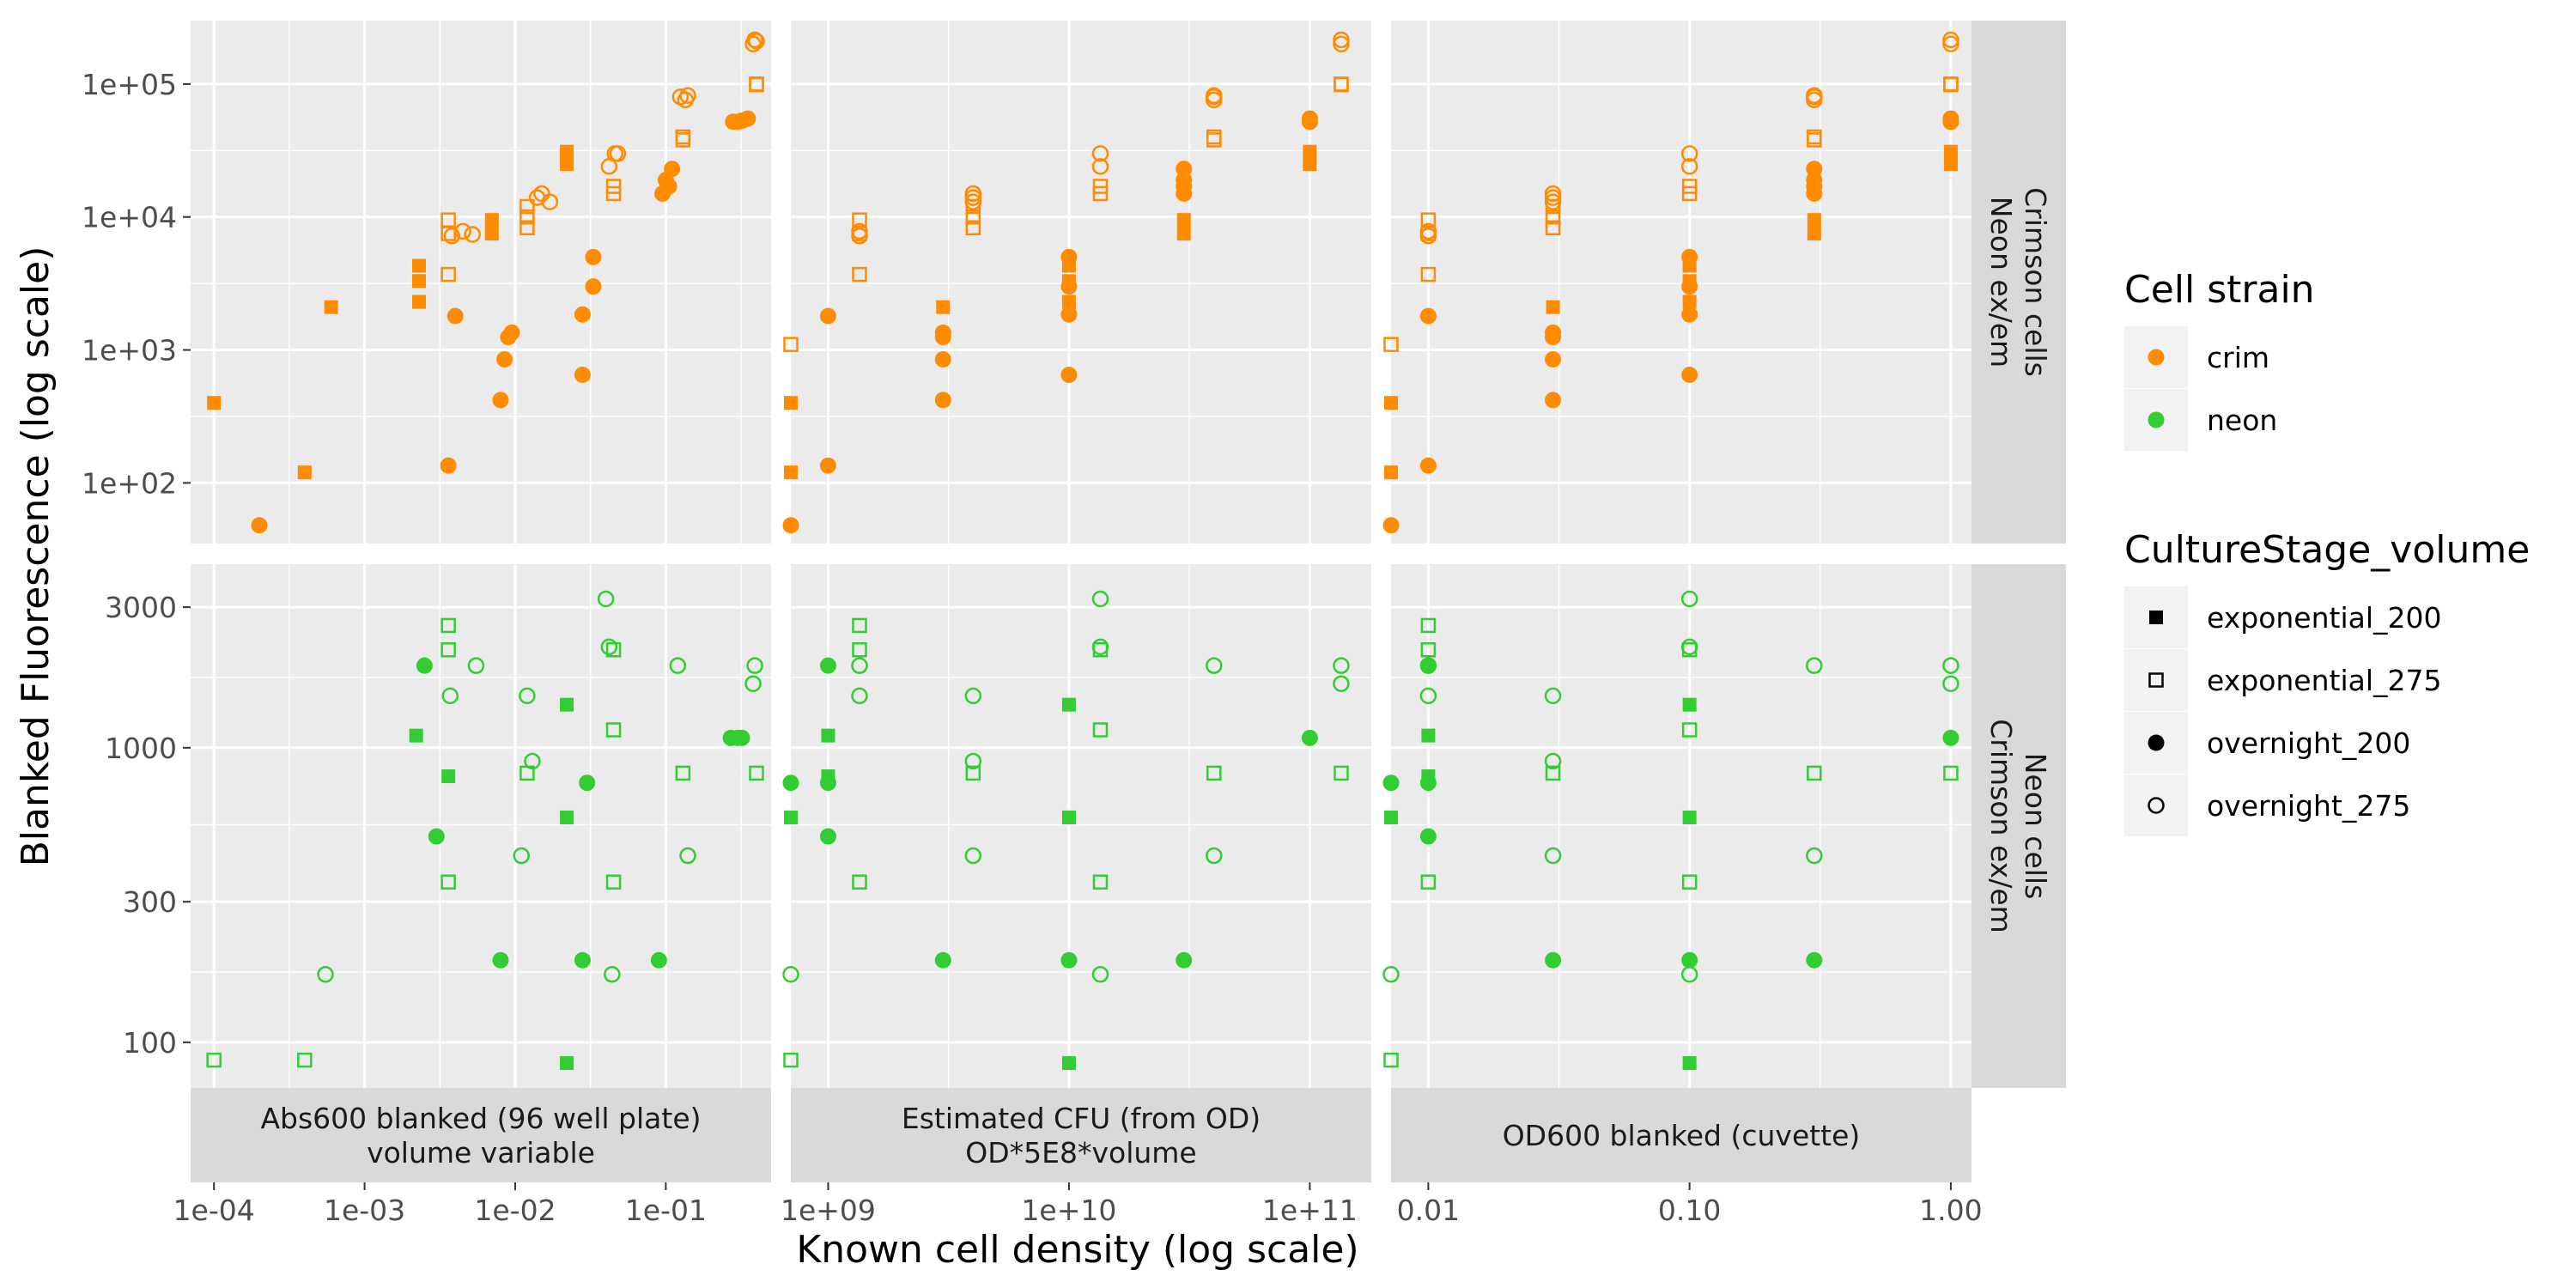 The width and height of the screenshot is (2576, 1288). Describe the element at coordinates (150, 1043) in the screenshot. I see `y-tick-label: 100` at that location.